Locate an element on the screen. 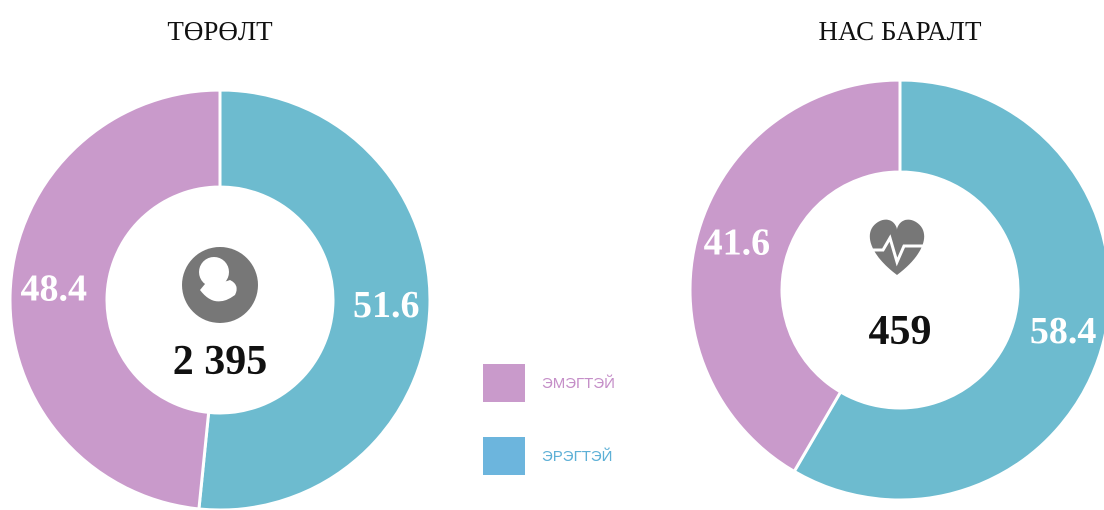 This screenshot has height=510, width=1104. legend-label: ЭМЭГТЭЙ is located at coordinates (578, 383).